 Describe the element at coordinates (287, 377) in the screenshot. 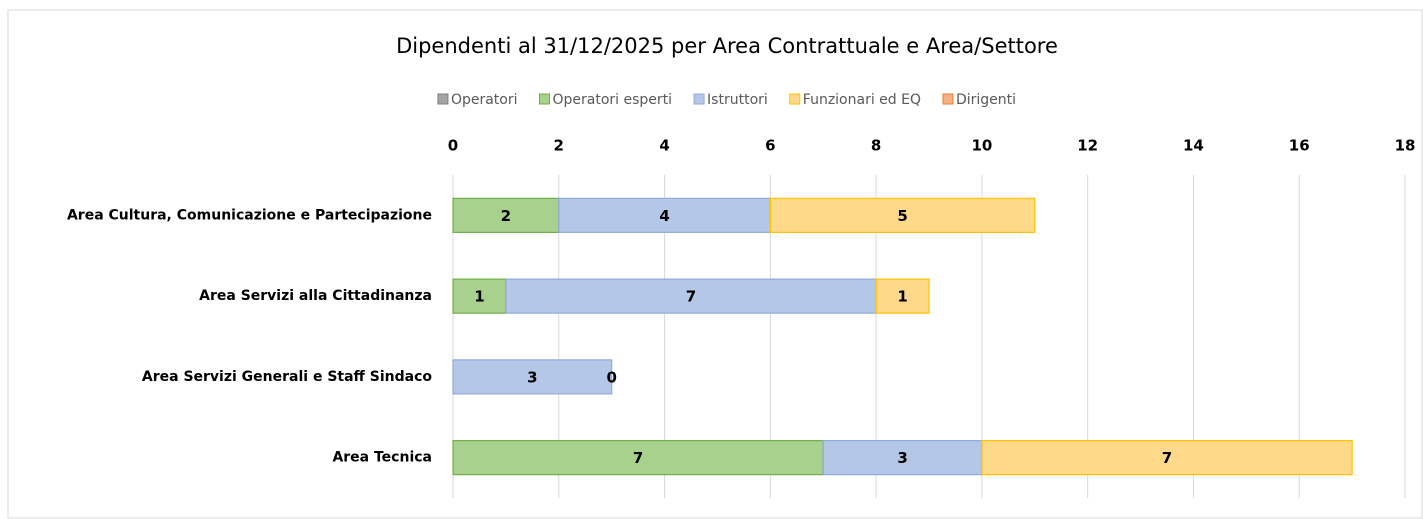

I see `y-tick-label: Area Servizi Generali e Staff Sindaco` at that location.